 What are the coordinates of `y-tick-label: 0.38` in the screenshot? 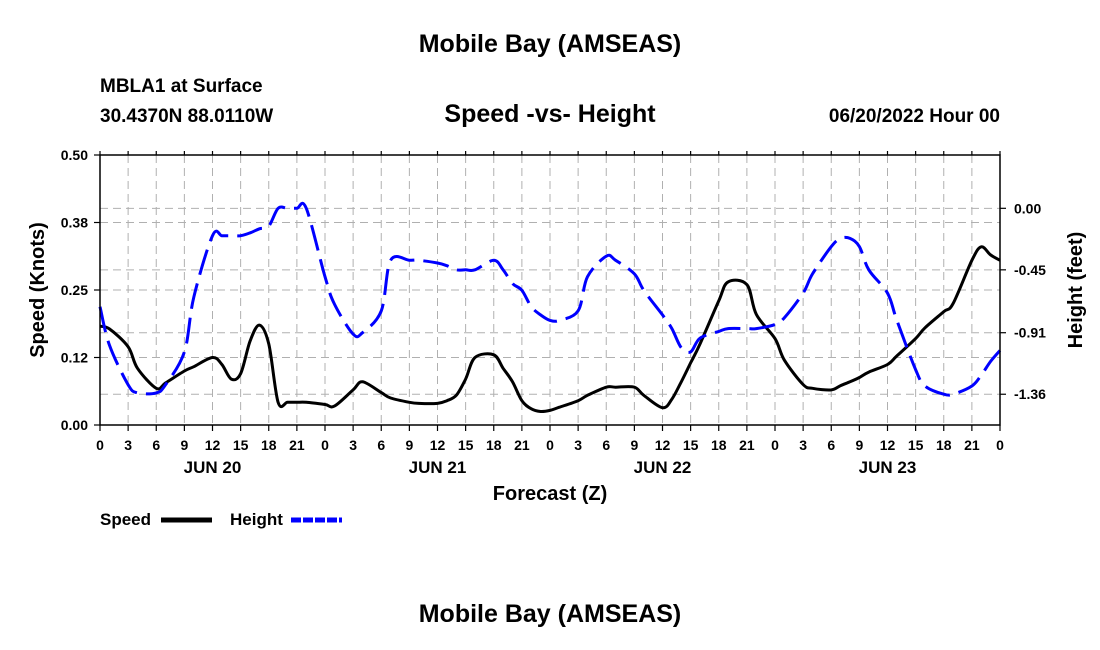 It's located at (74, 223).